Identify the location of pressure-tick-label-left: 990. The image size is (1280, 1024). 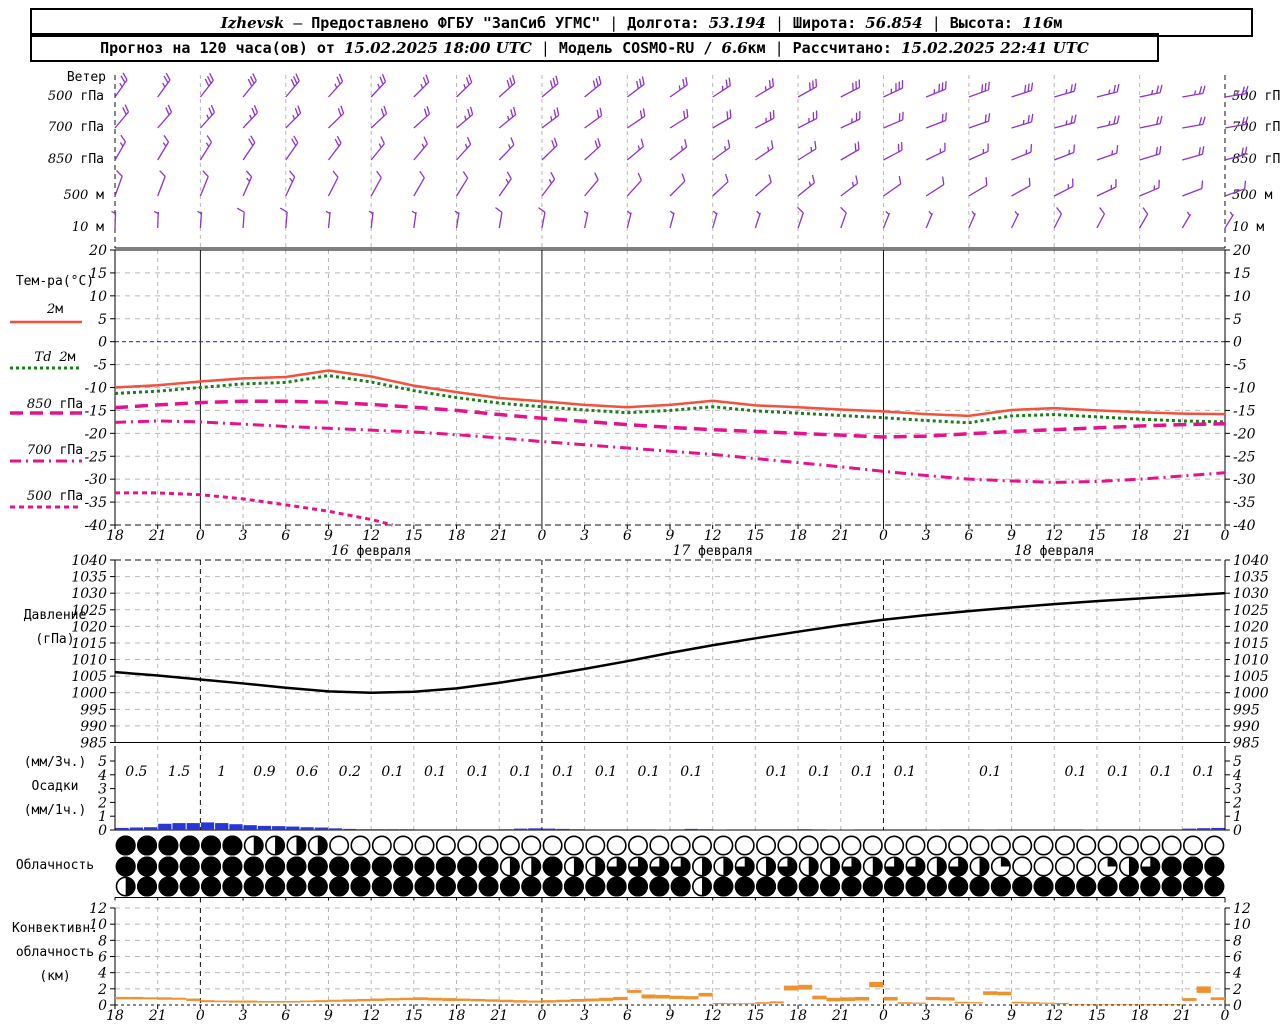
(93, 727).